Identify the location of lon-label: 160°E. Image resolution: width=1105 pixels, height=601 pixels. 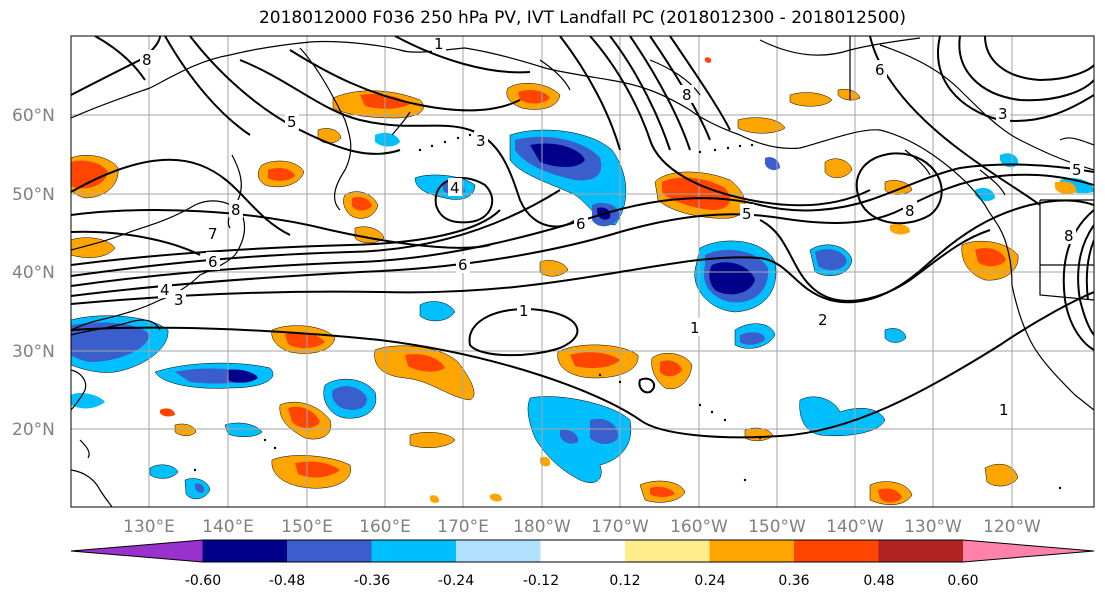
(385, 527).